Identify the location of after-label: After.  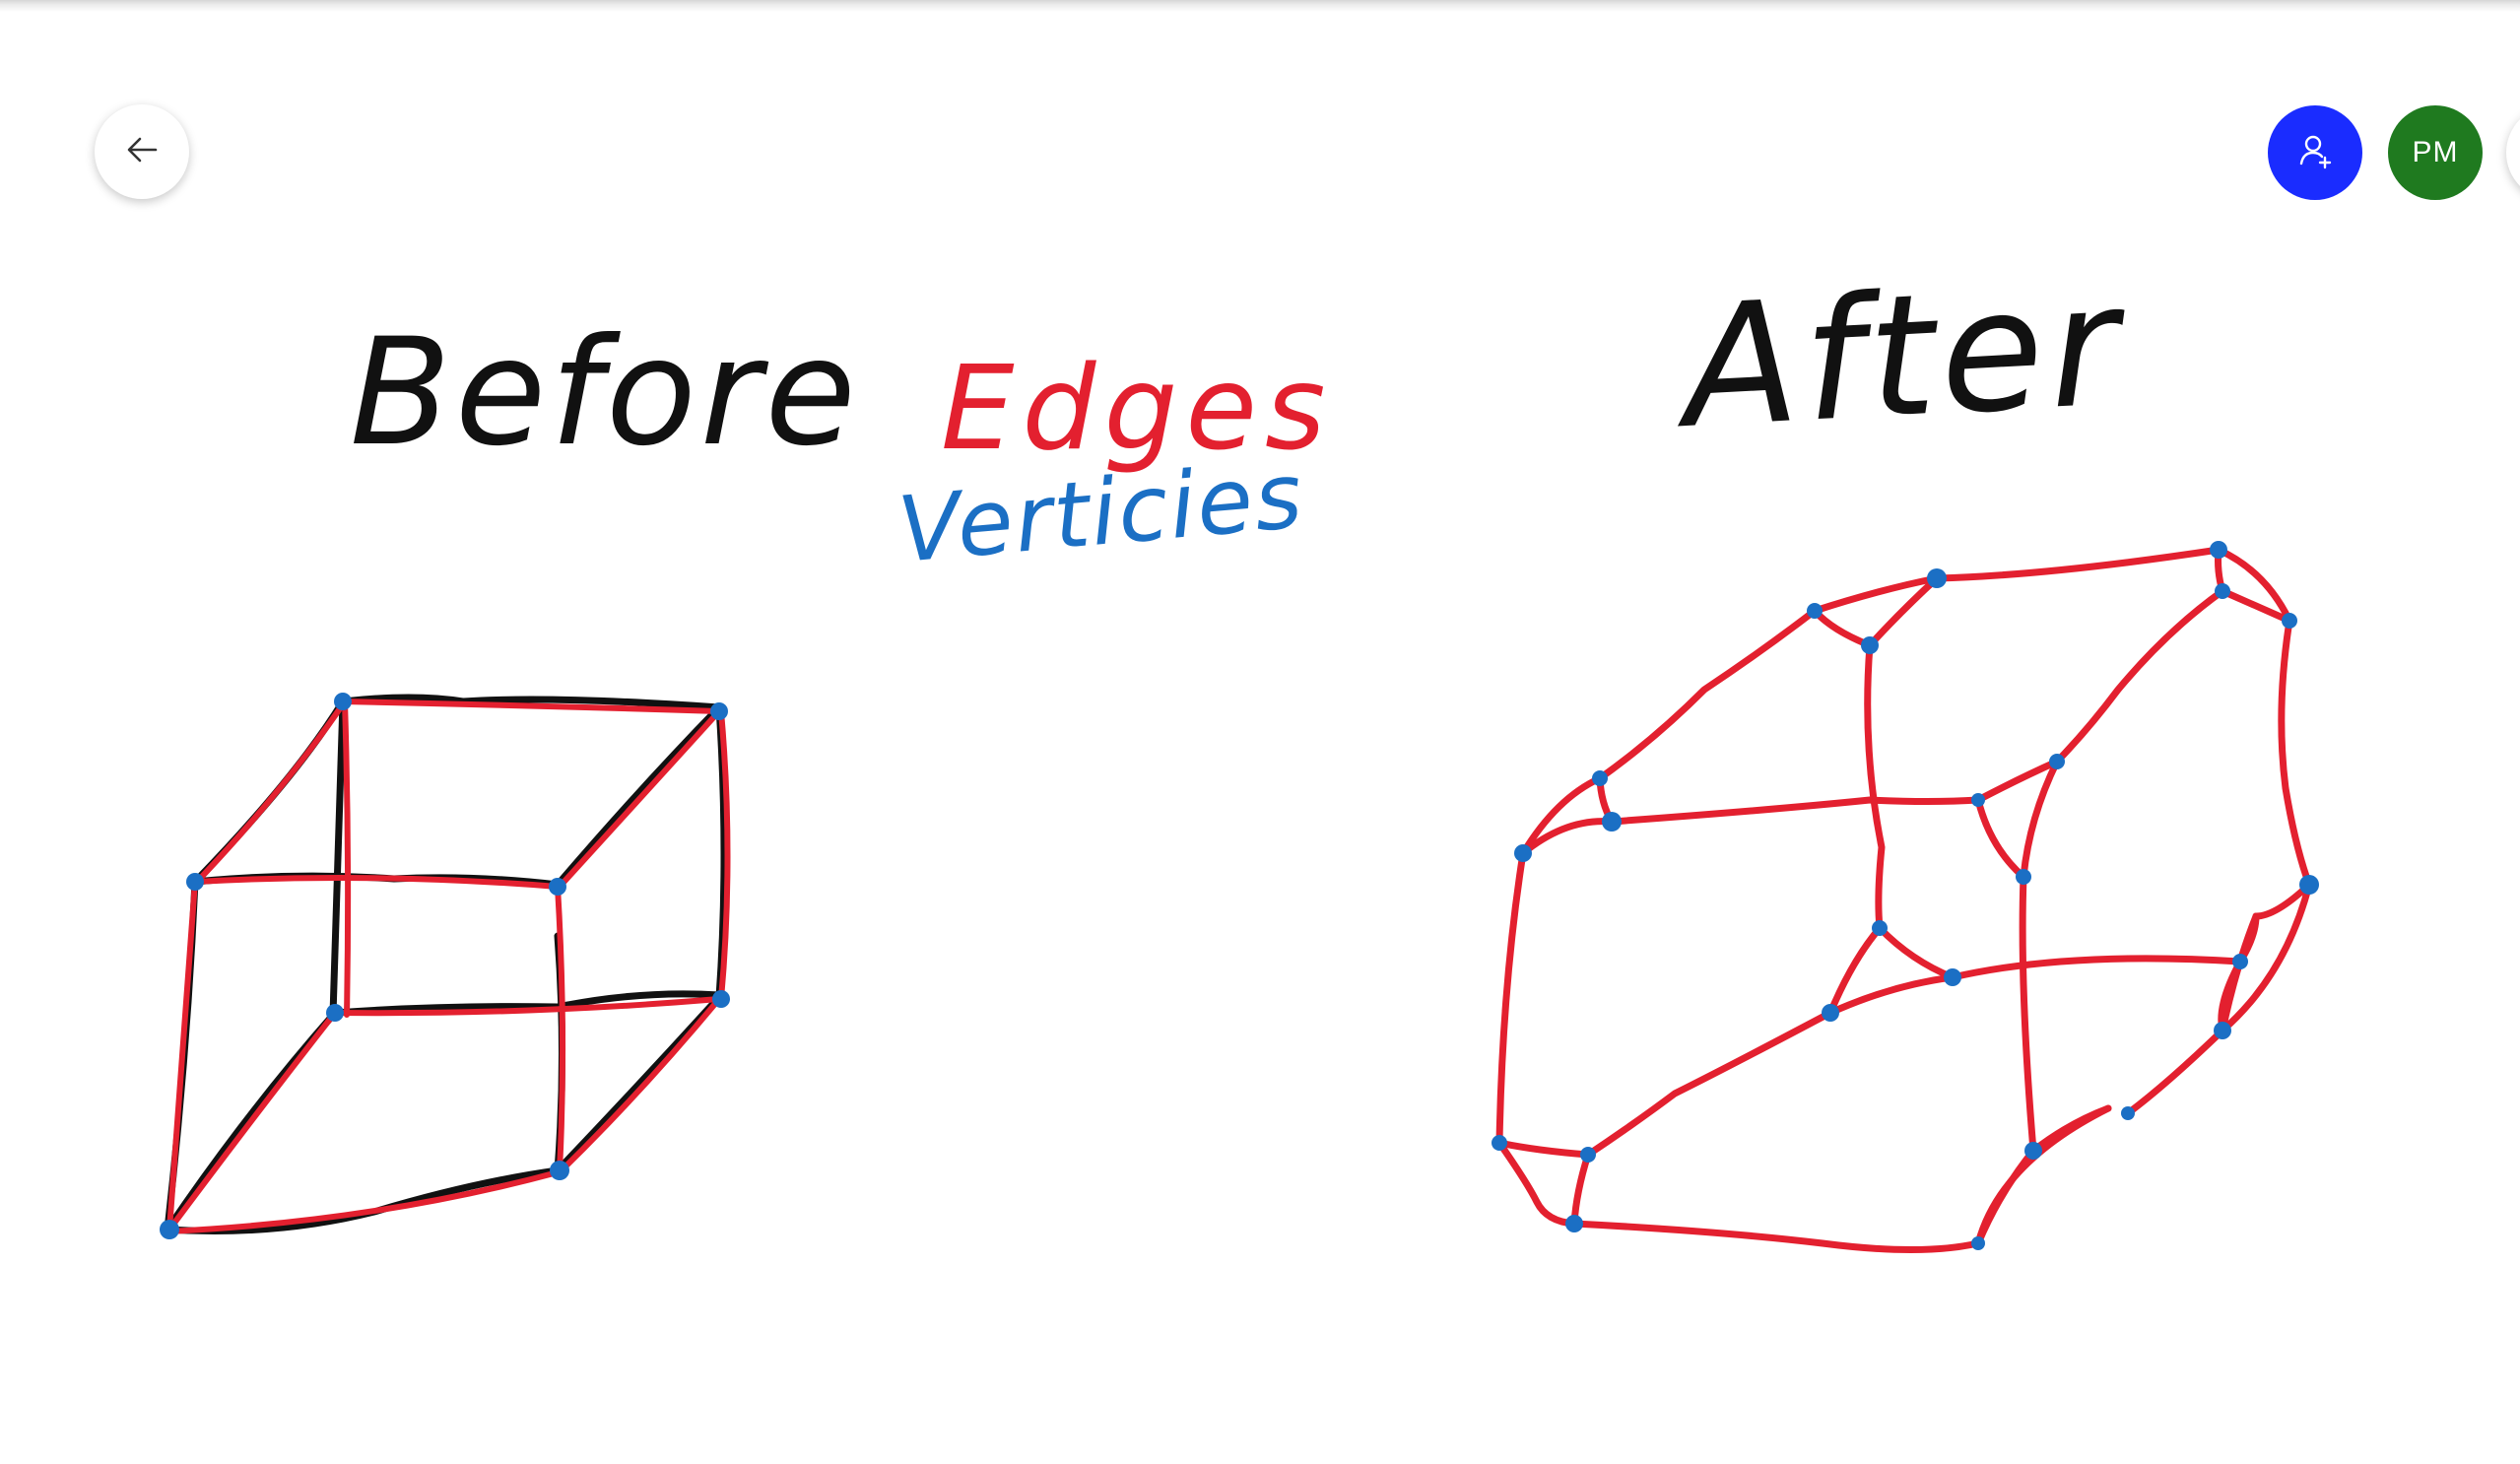
(1900, 357).